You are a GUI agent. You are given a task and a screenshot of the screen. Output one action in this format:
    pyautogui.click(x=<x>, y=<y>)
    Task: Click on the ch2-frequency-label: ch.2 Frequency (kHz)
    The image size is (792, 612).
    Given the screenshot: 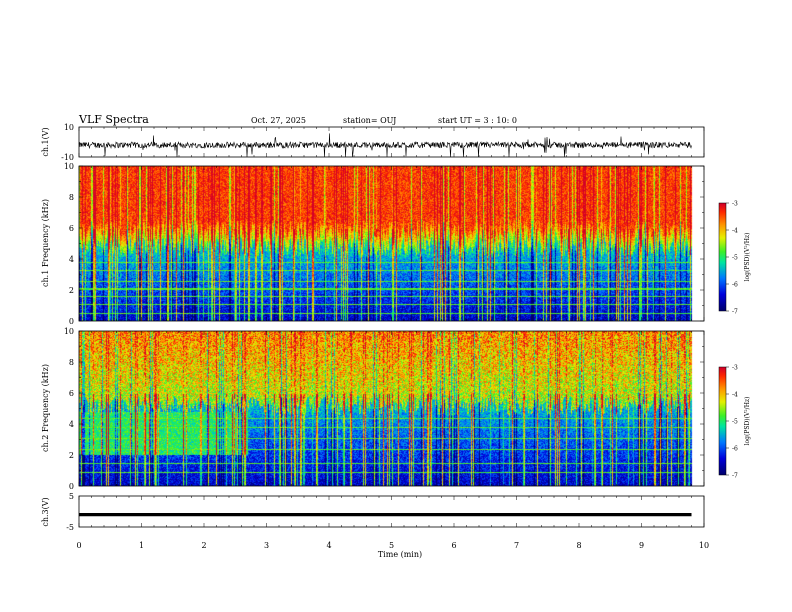 What is the action you would take?
    pyautogui.click(x=45, y=408)
    